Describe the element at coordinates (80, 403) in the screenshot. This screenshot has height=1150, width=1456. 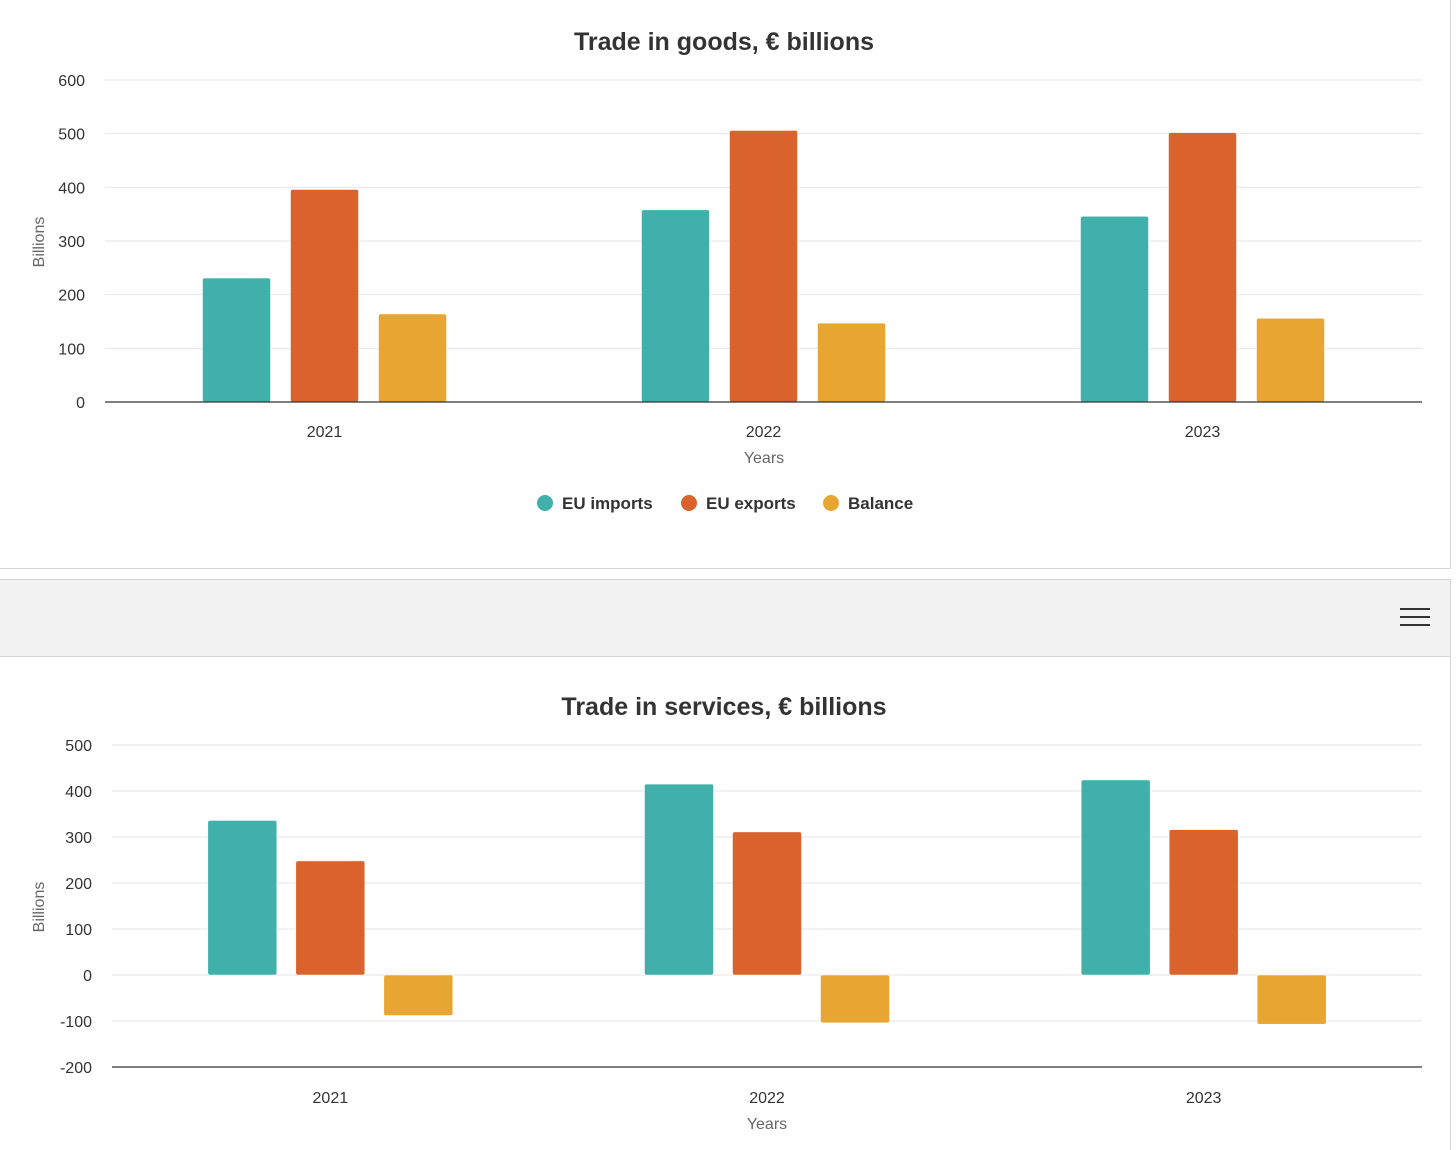
I see `goods-y-tick-label: 0` at that location.